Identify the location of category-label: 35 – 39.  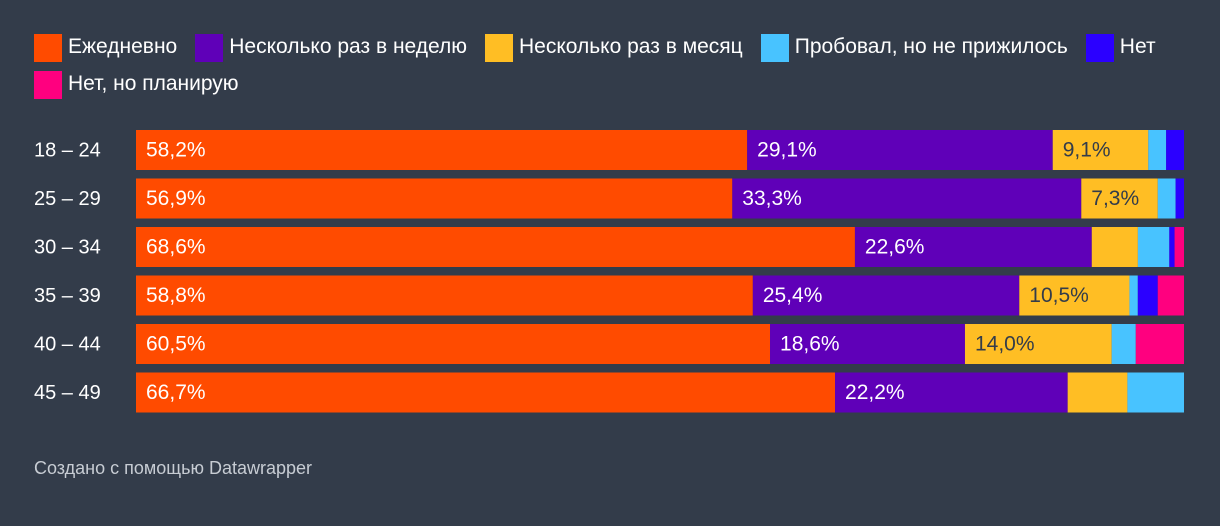
(67, 296).